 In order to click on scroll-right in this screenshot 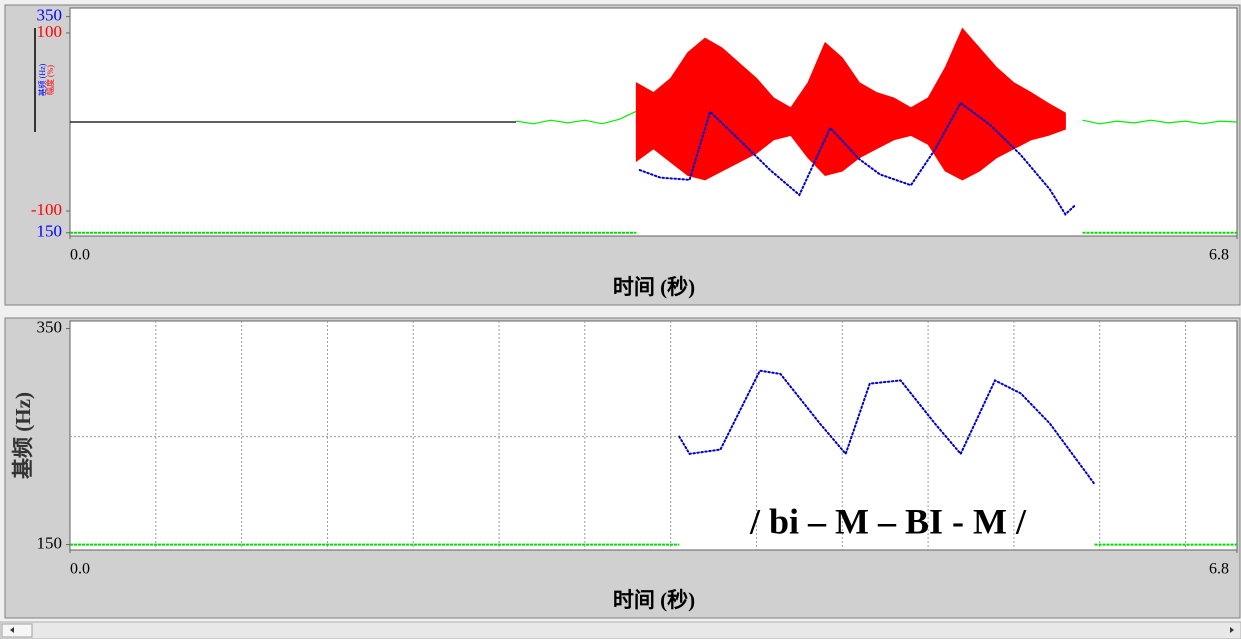, I will do `click(1232, 630)`.